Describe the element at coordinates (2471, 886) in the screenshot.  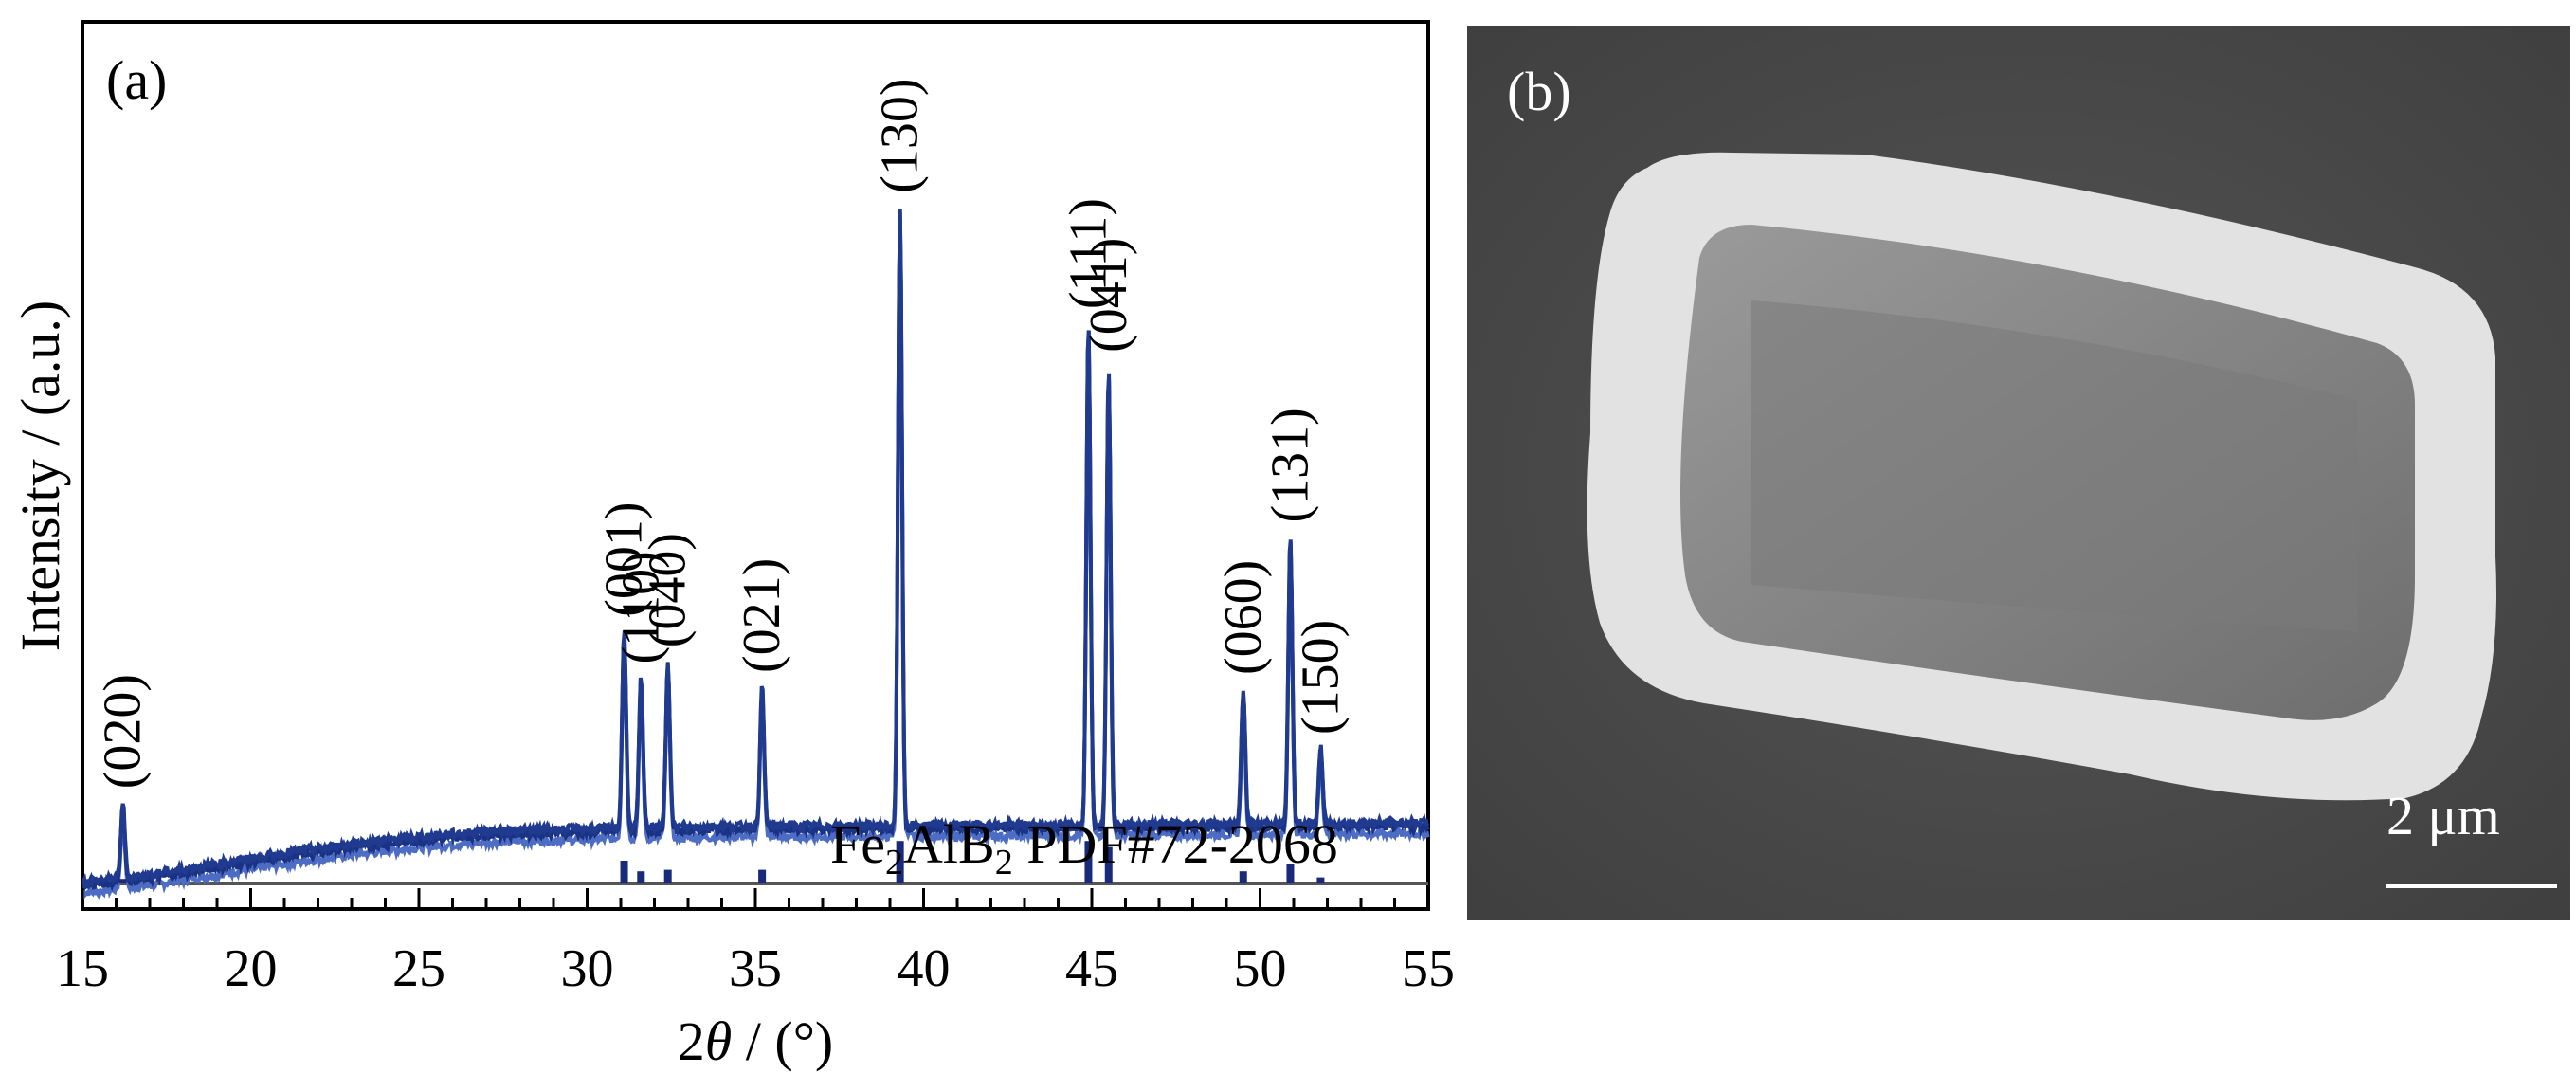
I see `scale-bar` at that location.